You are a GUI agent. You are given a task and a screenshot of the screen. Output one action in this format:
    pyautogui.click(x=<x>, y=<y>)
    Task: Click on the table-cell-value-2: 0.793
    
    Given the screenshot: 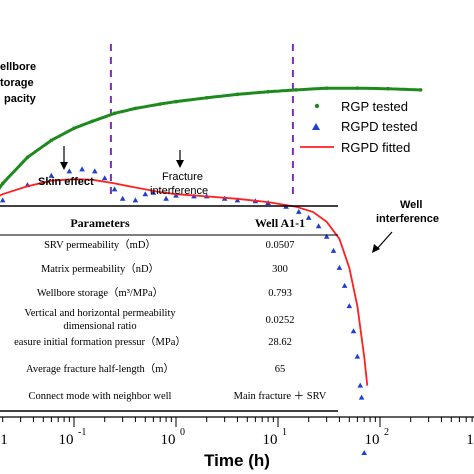 What is the action you would take?
    pyautogui.click(x=280, y=293)
    